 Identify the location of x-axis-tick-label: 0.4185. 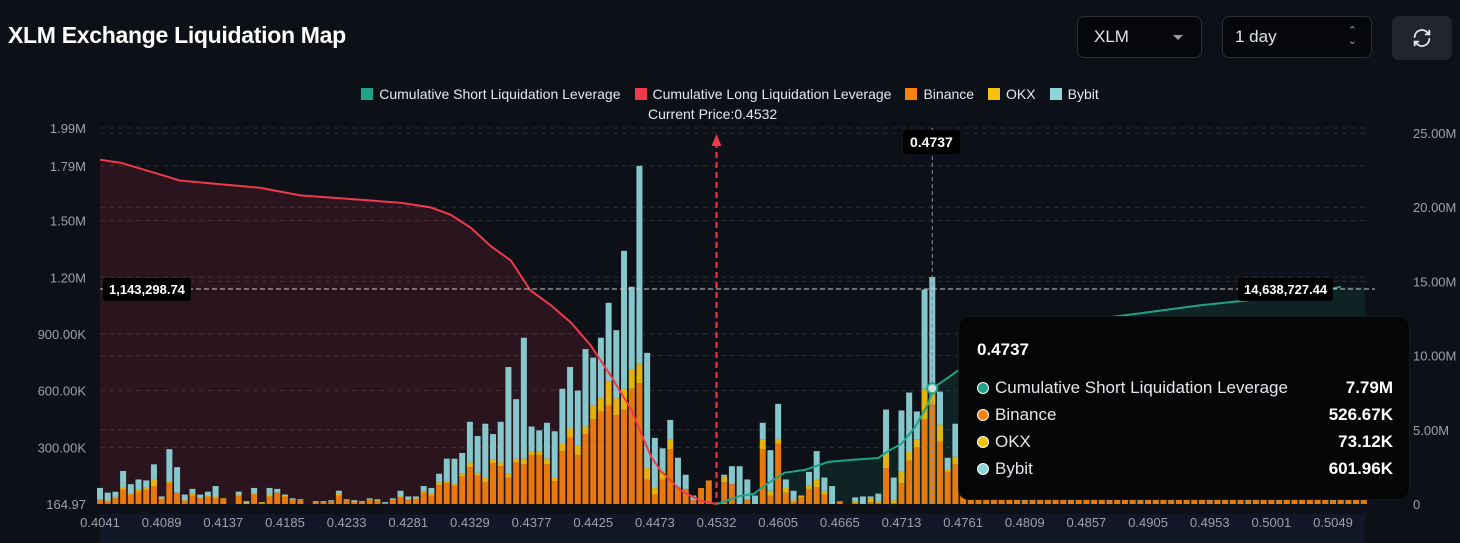
(285, 522).